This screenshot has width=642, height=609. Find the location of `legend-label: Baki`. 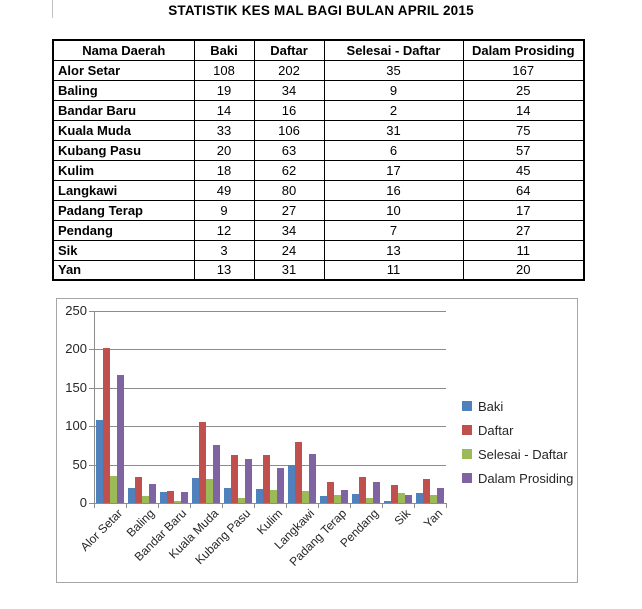

legend-label: Baki is located at coordinates (491, 406).